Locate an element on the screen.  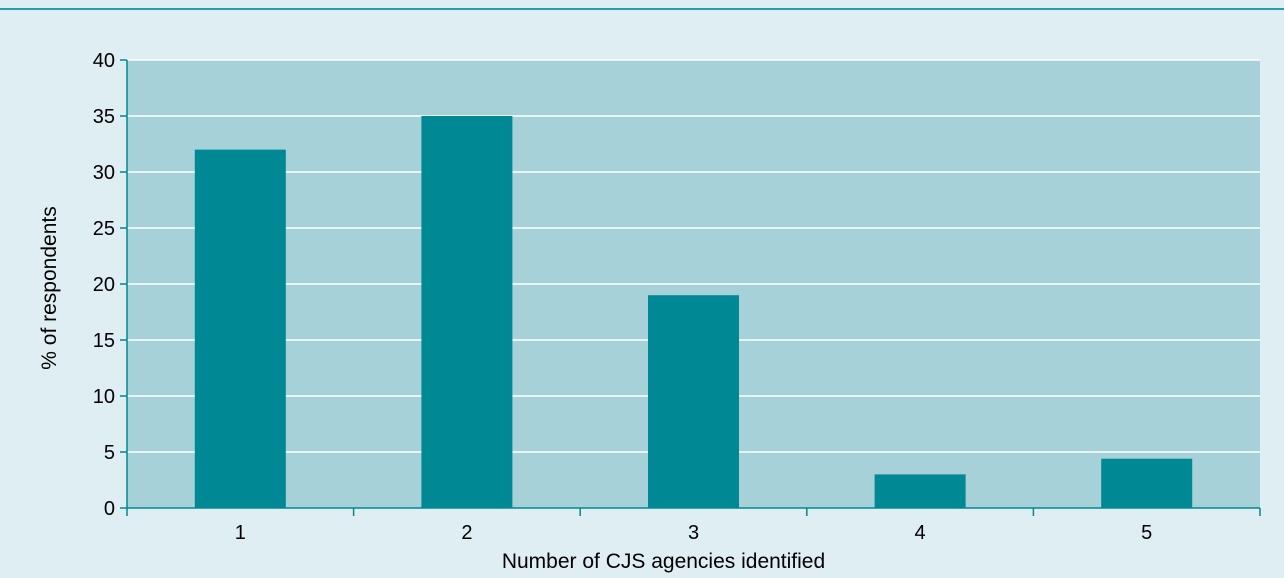
y-tick-label: 25 is located at coordinates (104, 229).